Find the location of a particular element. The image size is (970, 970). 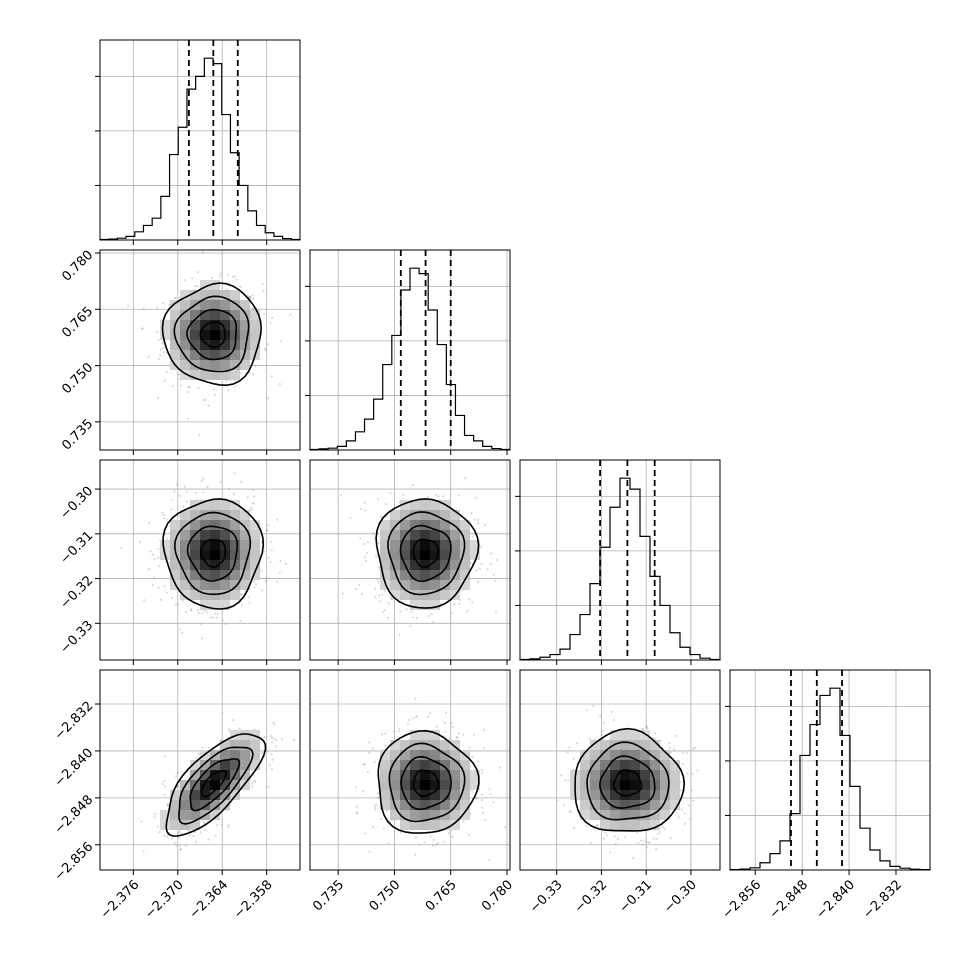

histogram-step is located at coordinates (200, 149).